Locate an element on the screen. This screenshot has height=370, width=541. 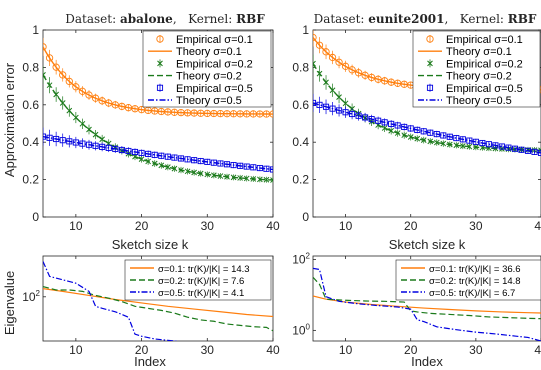
y-tick-label: 10⁰ is located at coordinates (301, 329).